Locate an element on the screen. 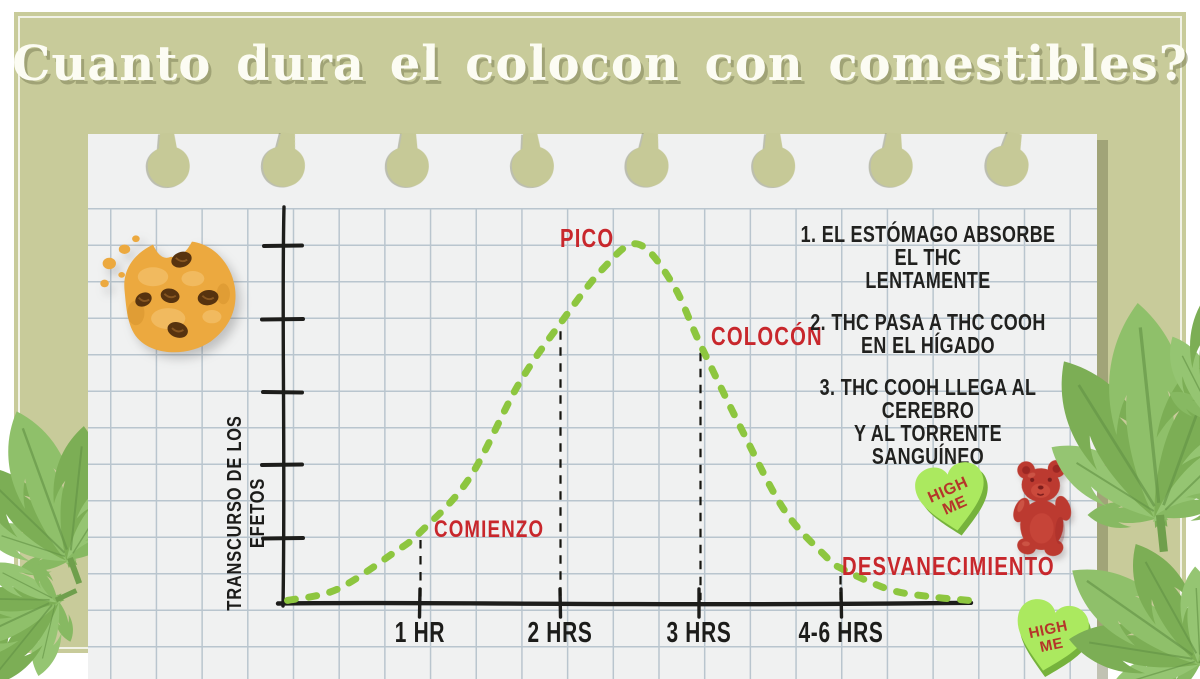 The height and width of the screenshot is (679, 1200). note-line: Y AL TORRENTE SANGUÍNEO is located at coordinates (928, 444).